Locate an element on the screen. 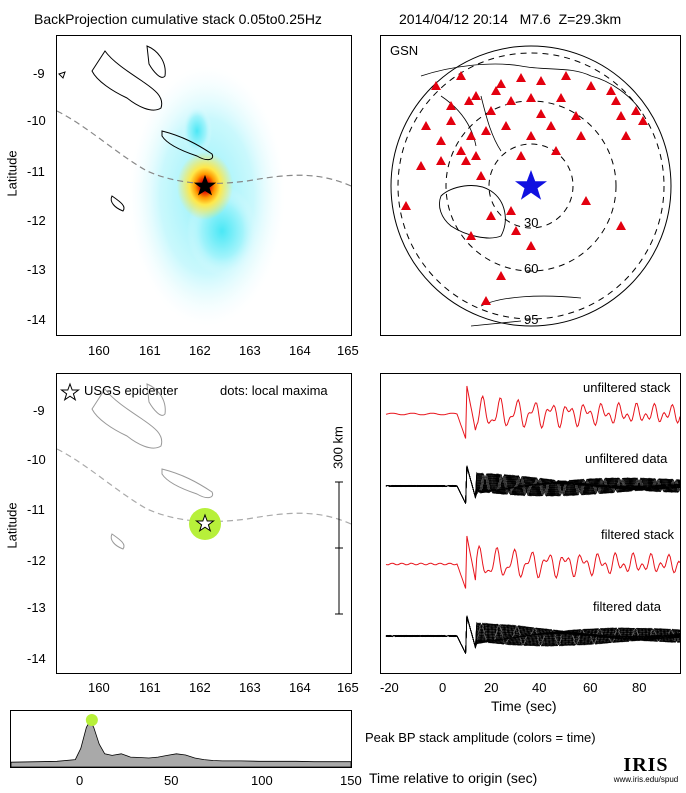 This screenshot has height=793, width=686. local-maxima-svg is located at coordinates (204, 498).